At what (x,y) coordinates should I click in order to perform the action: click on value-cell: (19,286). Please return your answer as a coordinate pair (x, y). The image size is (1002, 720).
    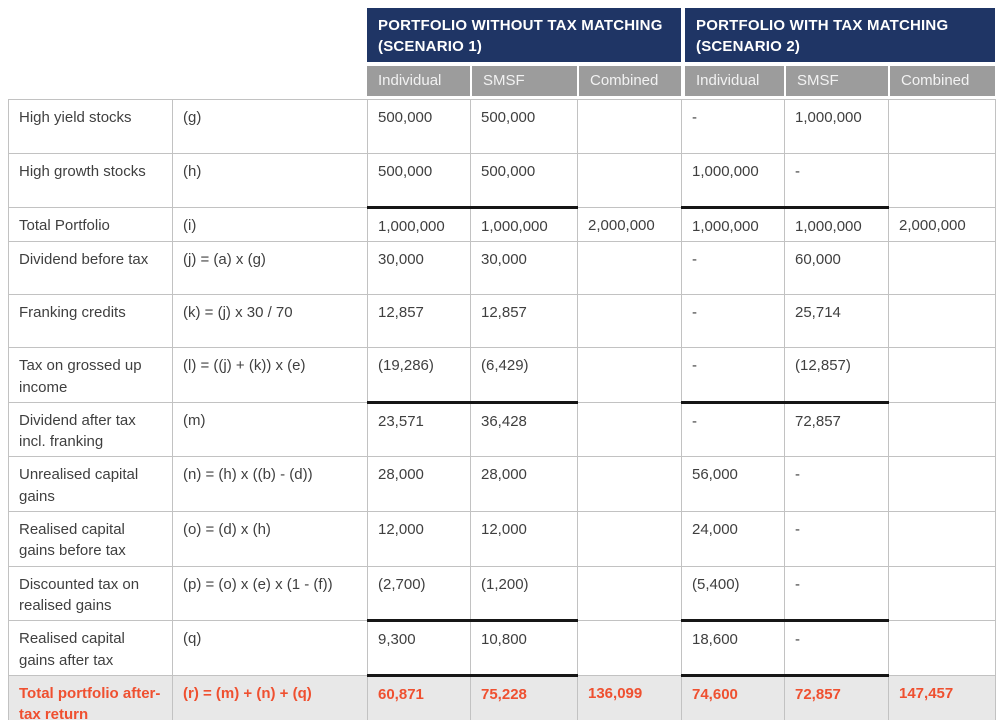
    Looking at the image, I should click on (419, 375).